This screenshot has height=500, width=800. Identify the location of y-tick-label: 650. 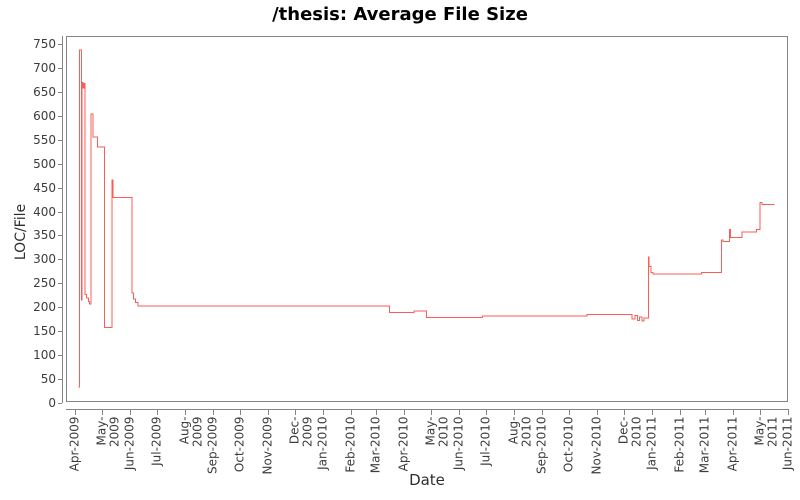
(44, 92).